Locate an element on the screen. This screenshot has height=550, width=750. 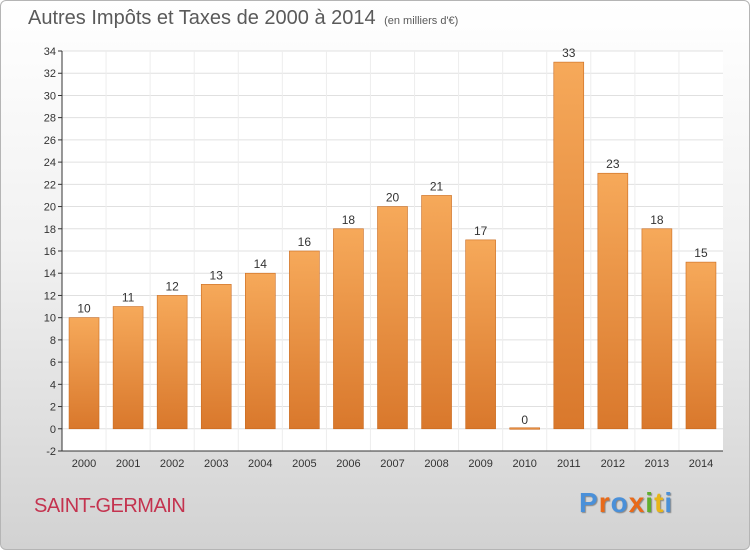
logo-letter: P is located at coordinates (589, 502).